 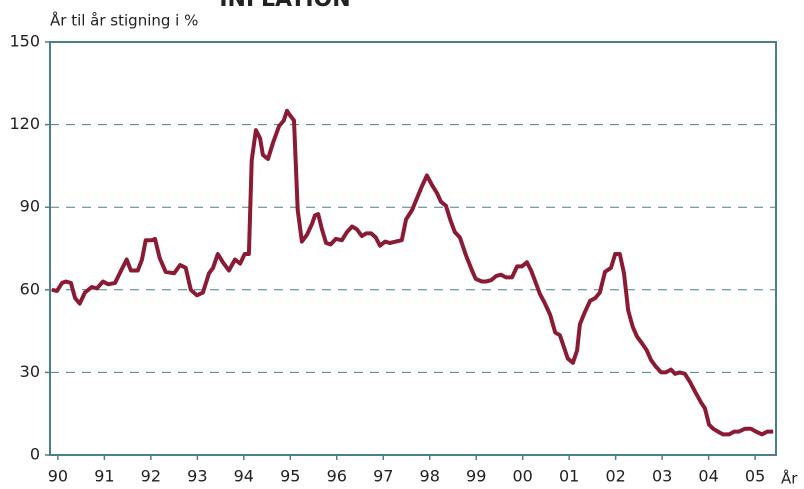 What do you see at coordinates (151, 476) in the screenshot?
I see `x-tick-label: 92` at bounding box center [151, 476].